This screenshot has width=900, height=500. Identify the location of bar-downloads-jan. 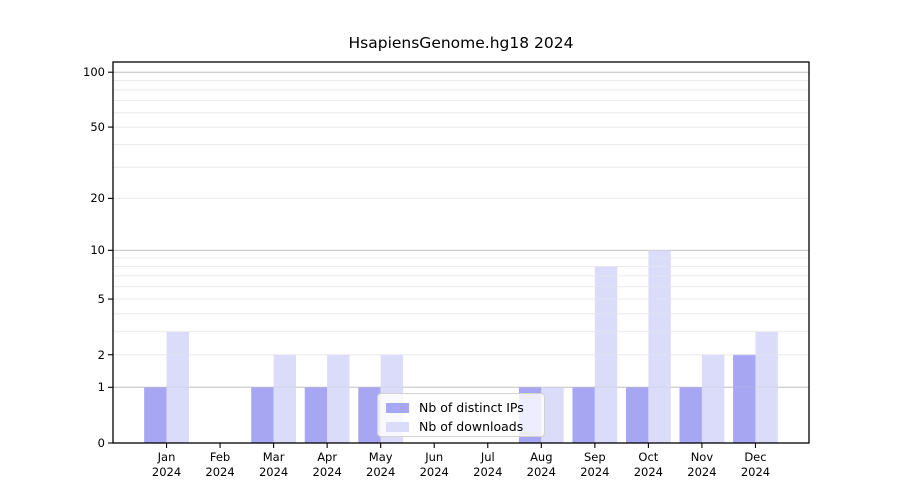
(177, 387).